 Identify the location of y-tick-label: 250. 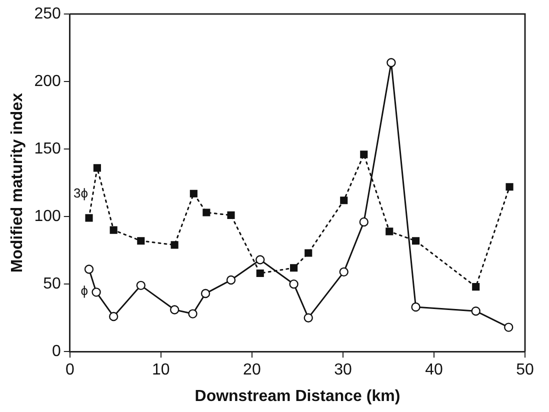
(47, 13).